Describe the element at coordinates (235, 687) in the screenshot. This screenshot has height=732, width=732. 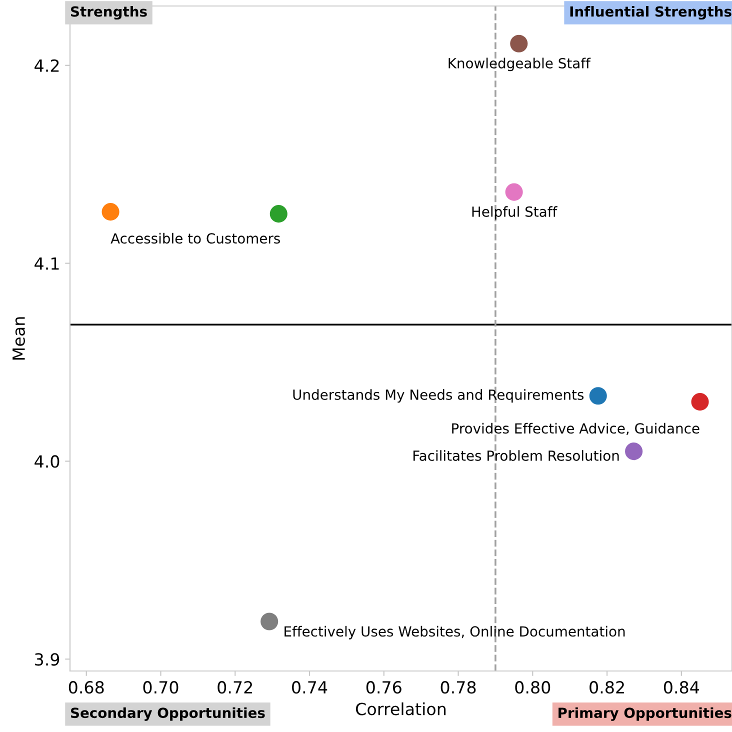
I see `x-tick-label: 0.72` at that location.